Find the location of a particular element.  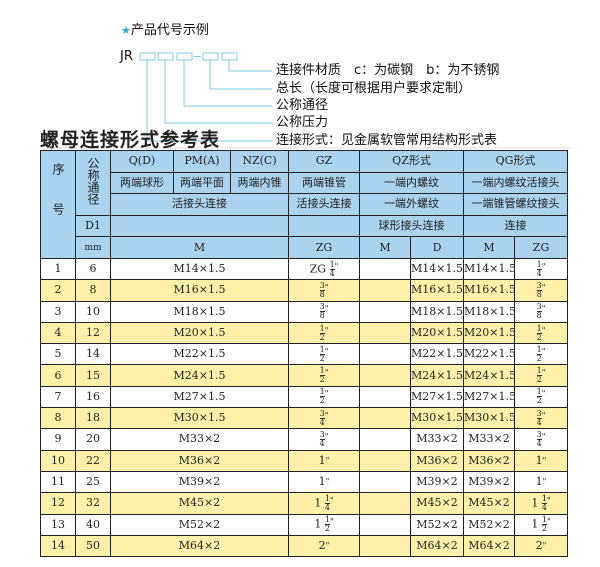

cell-qz-d: M64×2 is located at coordinates (437, 546).